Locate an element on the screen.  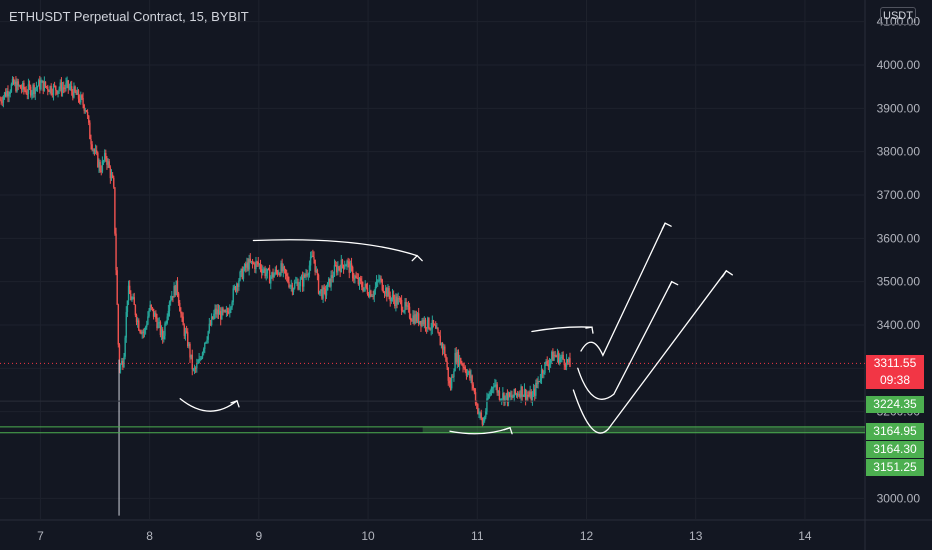
x-tick-label: 13 is located at coordinates (696, 536).